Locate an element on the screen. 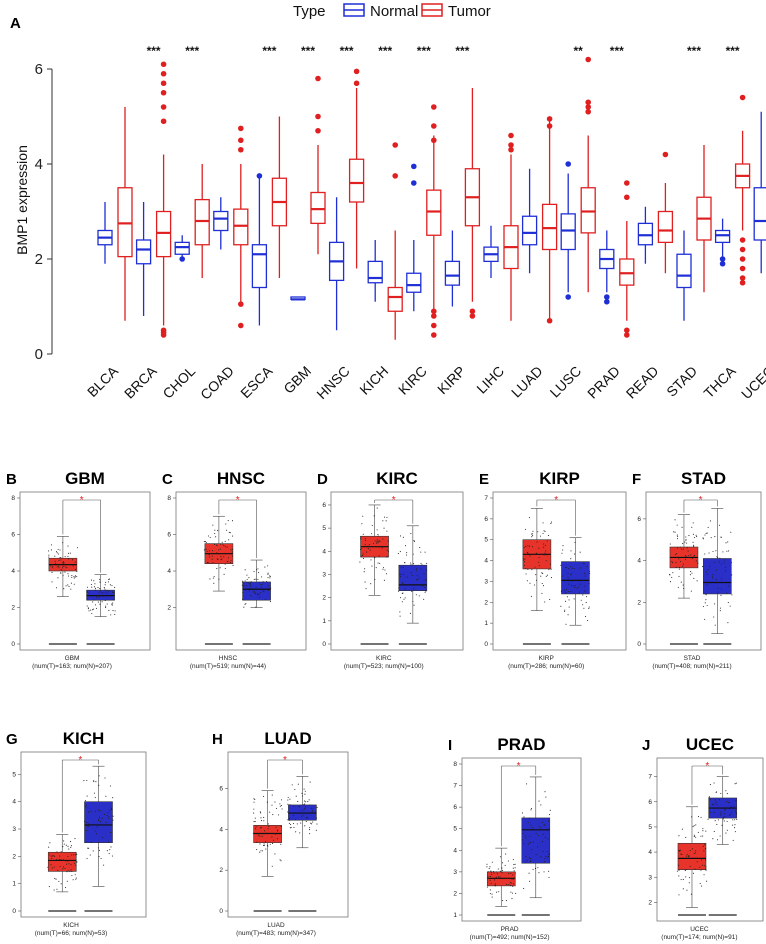 The width and height of the screenshot is (766, 944). significance-label: *** is located at coordinates (269, 51).